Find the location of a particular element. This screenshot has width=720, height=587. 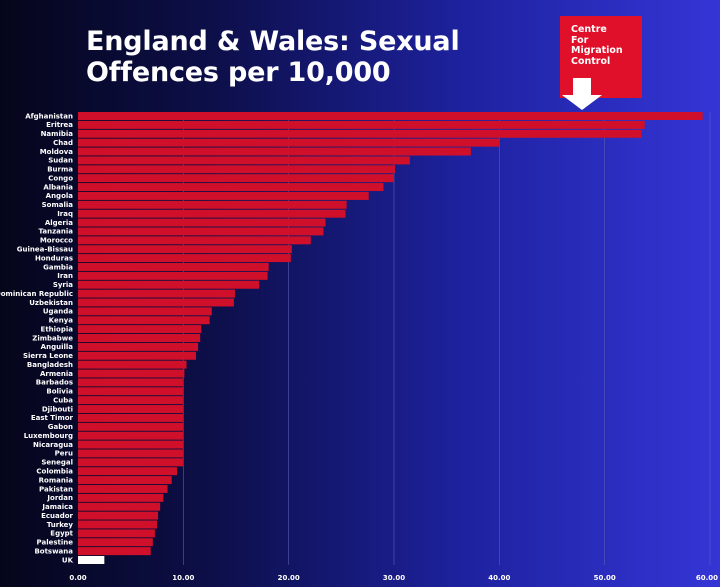

category-label: Sierra Leone is located at coordinates (48, 356).